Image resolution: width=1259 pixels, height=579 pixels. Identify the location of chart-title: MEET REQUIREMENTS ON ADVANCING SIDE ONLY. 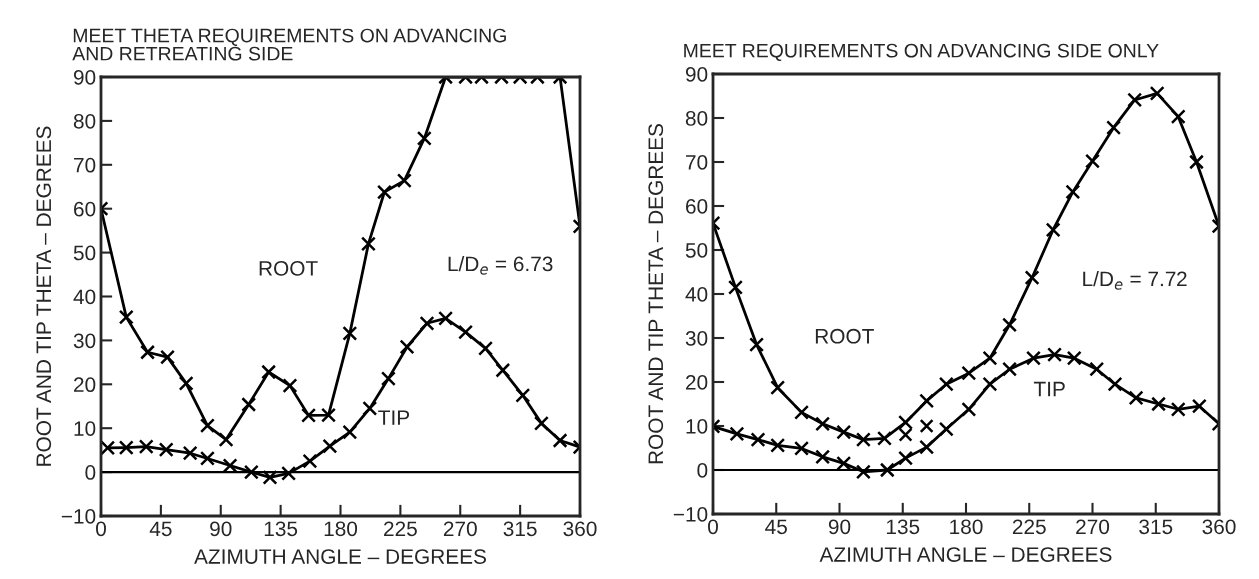
(921, 52).